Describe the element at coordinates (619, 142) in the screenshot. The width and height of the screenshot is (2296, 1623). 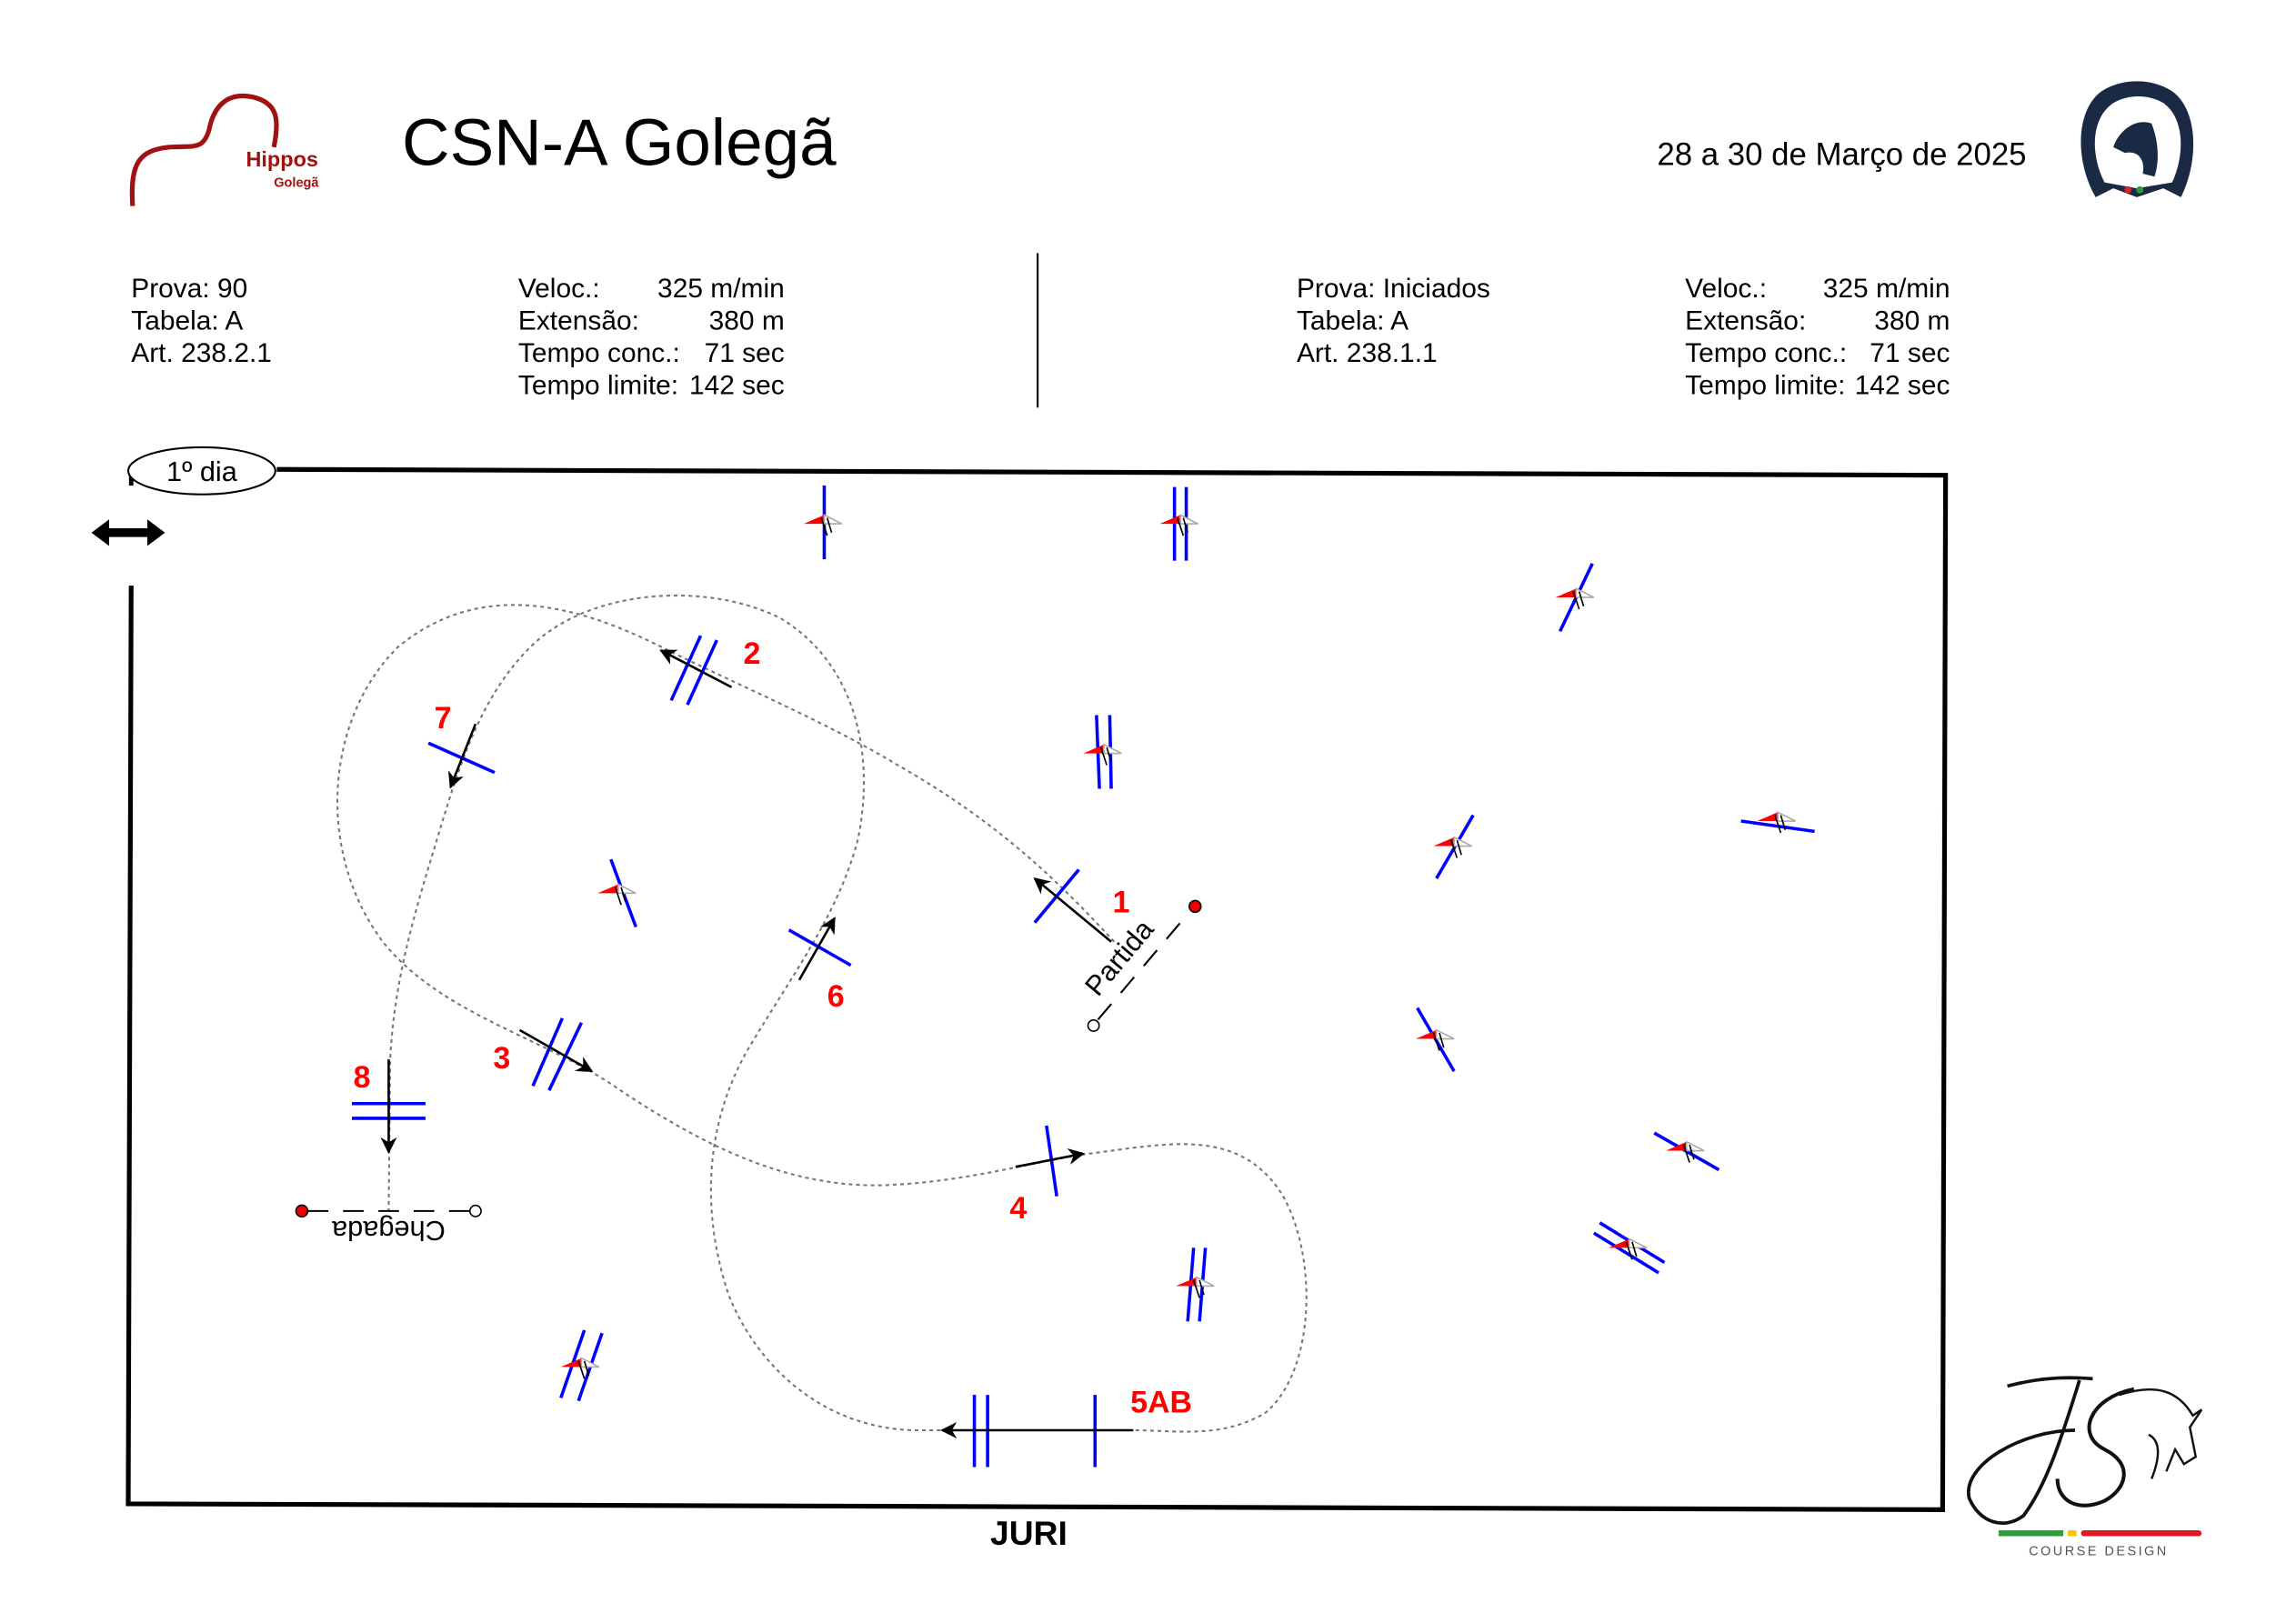
I see `page-title: CSN-A Golegã` at that location.